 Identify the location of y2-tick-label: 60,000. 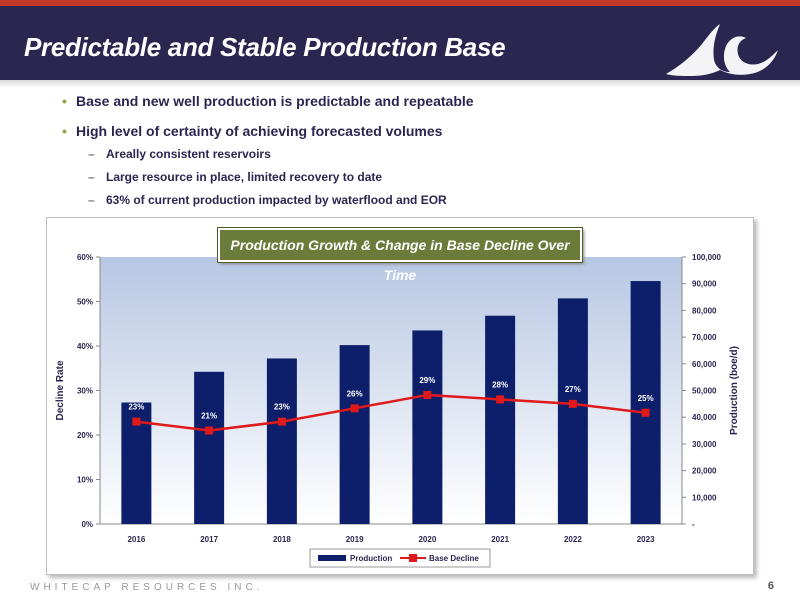
(704, 364).